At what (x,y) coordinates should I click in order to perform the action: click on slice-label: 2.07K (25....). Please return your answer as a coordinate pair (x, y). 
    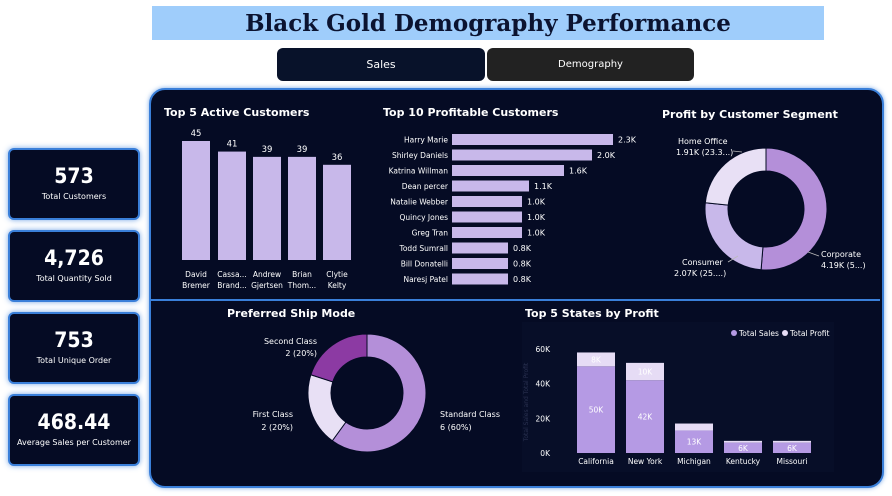
    Looking at the image, I should click on (700, 273).